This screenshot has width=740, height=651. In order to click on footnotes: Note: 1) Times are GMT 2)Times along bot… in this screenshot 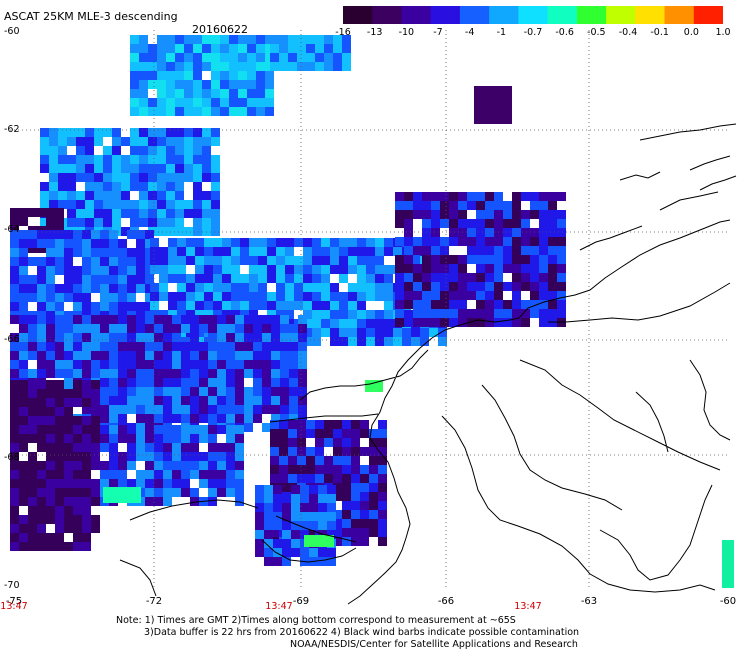, I will do `click(347, 633)`.